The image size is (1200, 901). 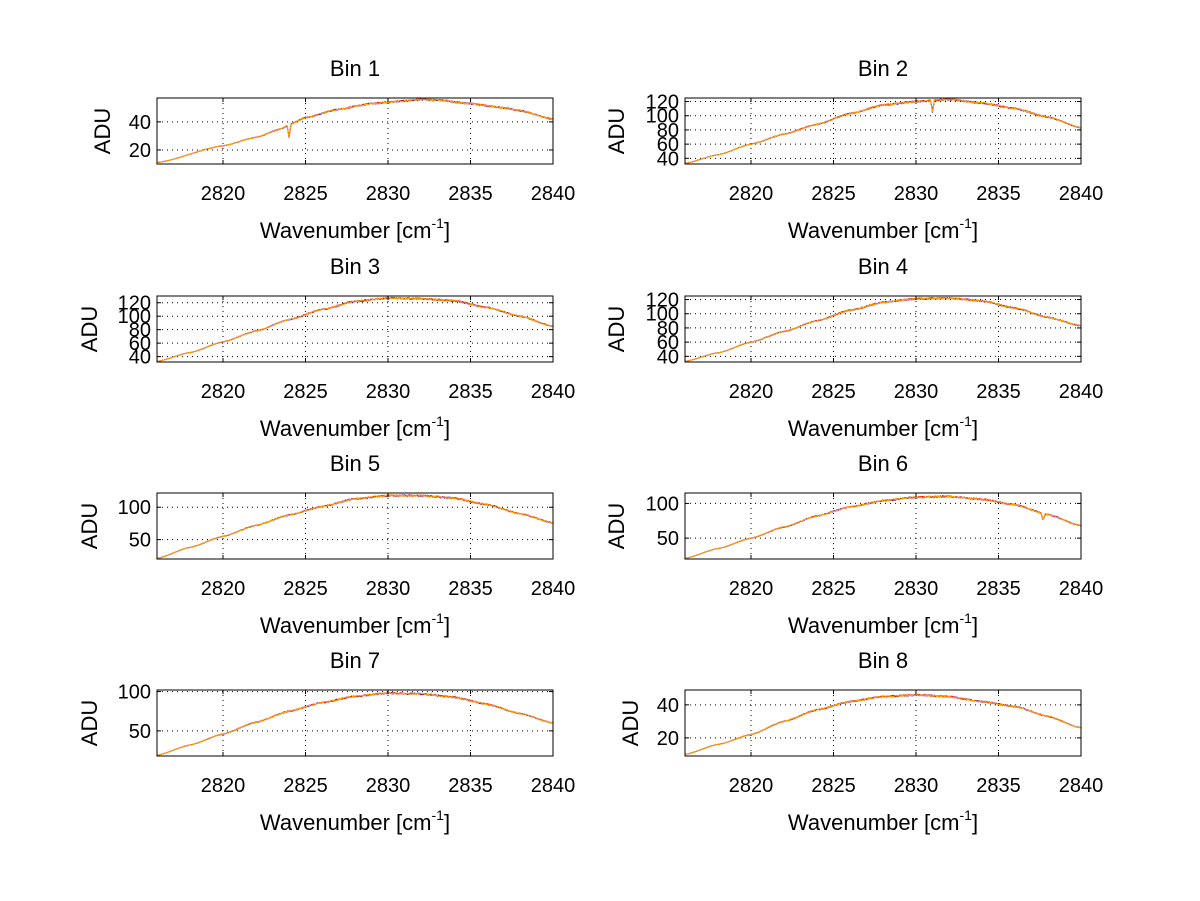 What do you see at coordinates (883, 68) in the screenshot?
I see `subplot-title: Bin 2` at bounding box center [883, 68].